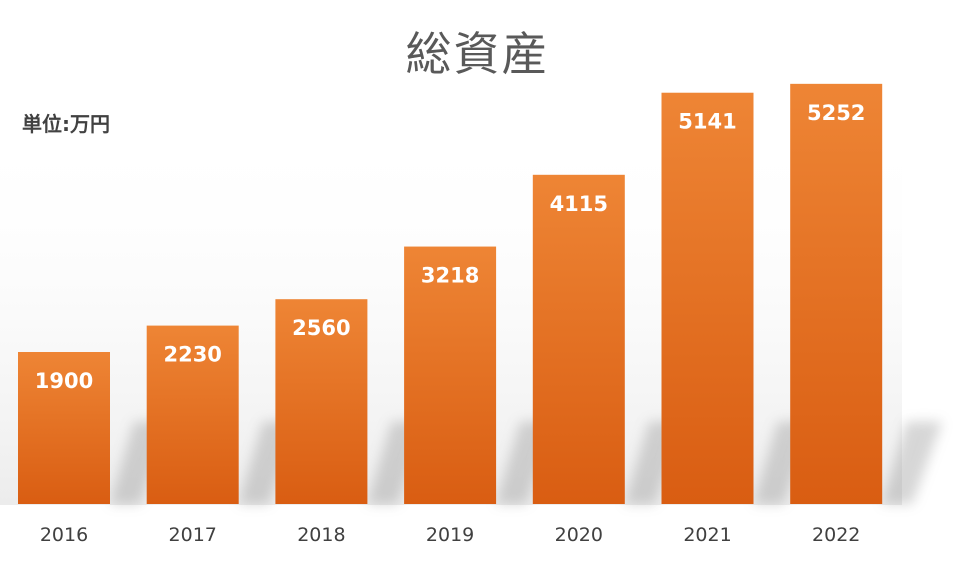 The width and height of the screenshot is (955, 563). Describe the element at coordinates (836, 113) in the screenshot. I see `data-label: 5252` at that location.